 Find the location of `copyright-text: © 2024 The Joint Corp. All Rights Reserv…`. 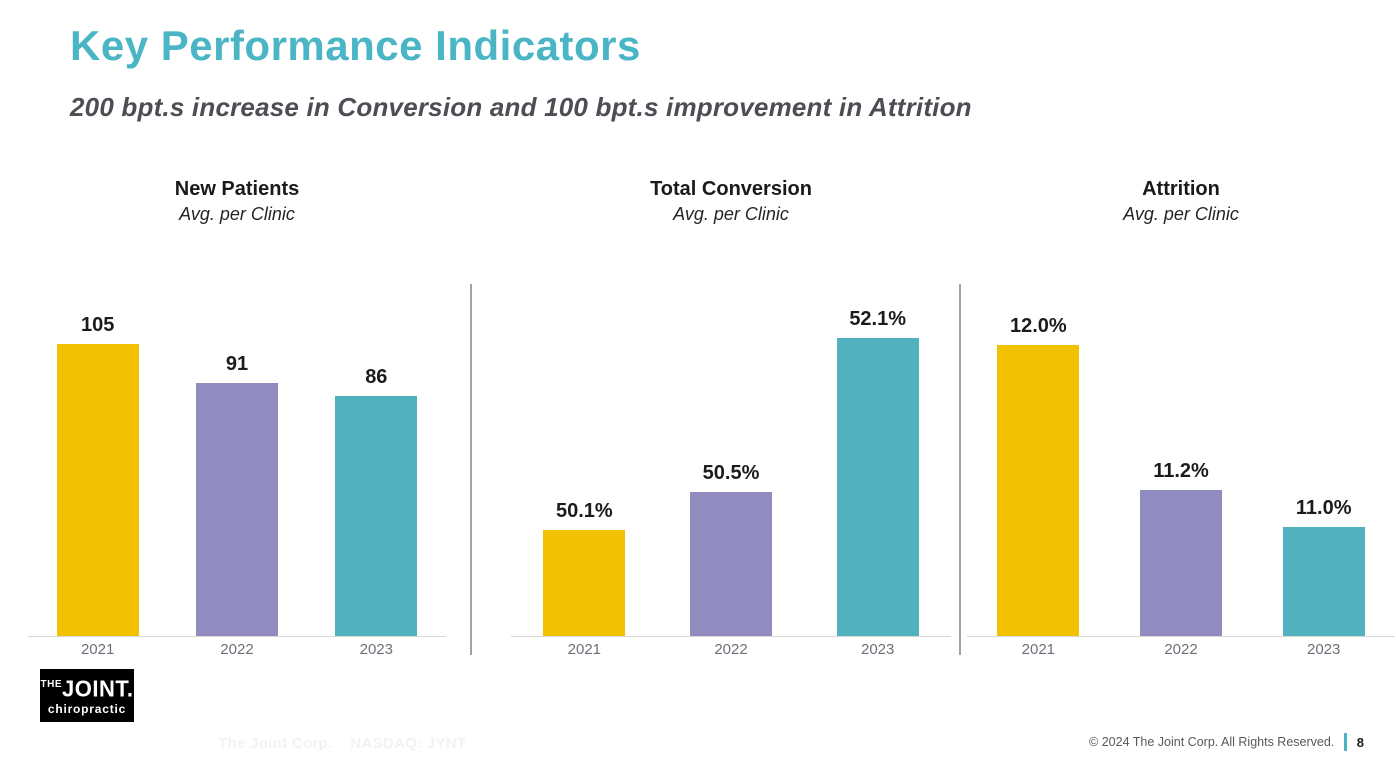

copyright-text: © 2024 The Joint Corp. All Rights Reserv… is located at coordinates (1212, 742).